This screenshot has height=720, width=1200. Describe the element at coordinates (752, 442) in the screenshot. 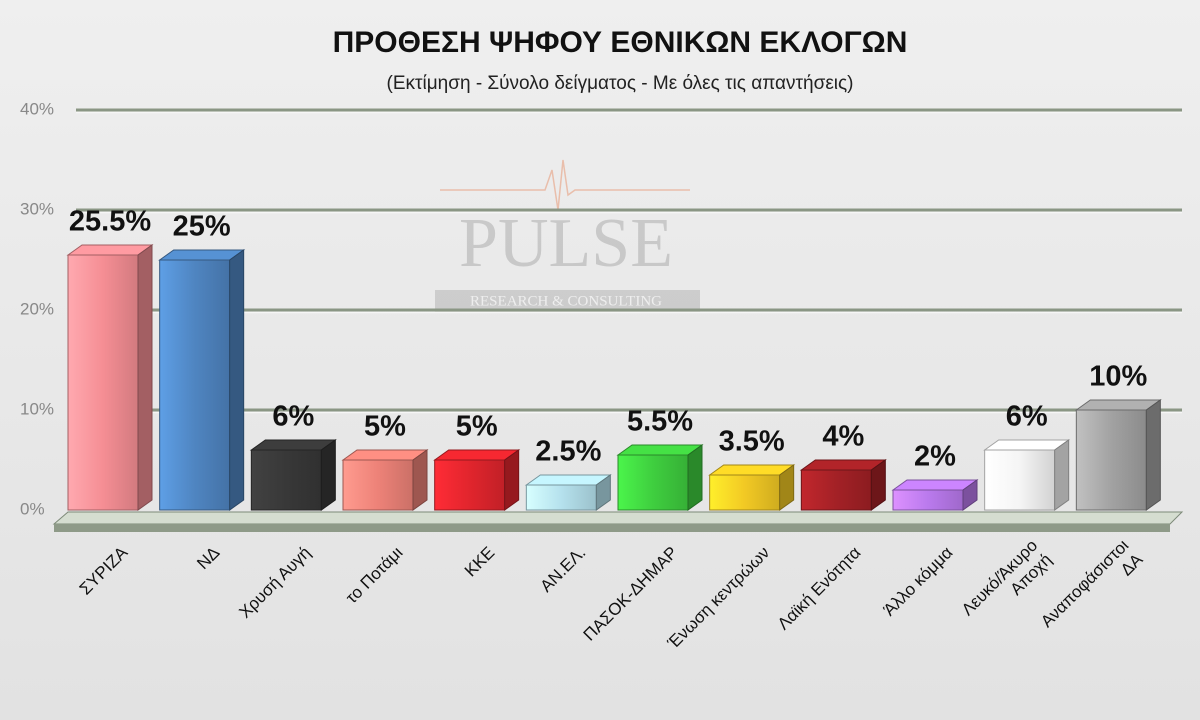

I see `value-label: 3.5%` at that location.